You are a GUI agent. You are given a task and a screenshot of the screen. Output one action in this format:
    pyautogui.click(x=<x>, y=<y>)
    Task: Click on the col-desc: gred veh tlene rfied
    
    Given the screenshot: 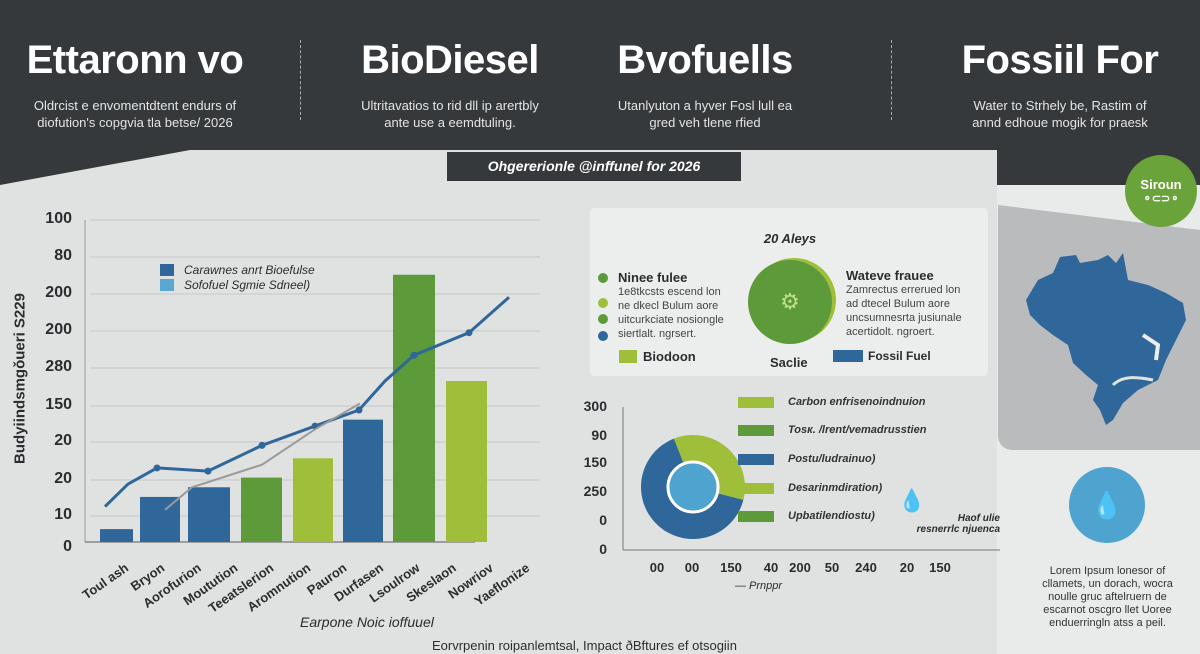 What is the action you would take?
    pyautogui.click(x=705, y=122)
    